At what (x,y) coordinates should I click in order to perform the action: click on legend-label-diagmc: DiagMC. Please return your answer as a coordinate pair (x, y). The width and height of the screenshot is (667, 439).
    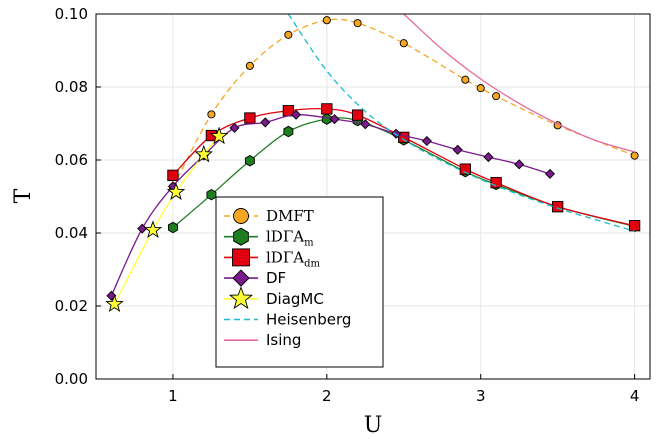
    Looking at the image, I should click on (295, 299).